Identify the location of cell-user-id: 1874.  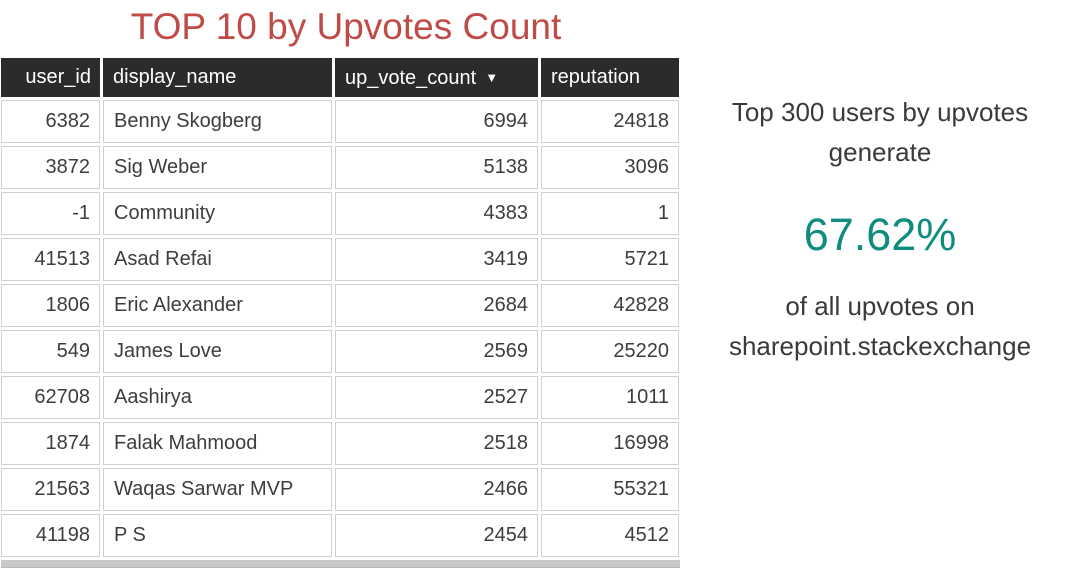
(50, 443).